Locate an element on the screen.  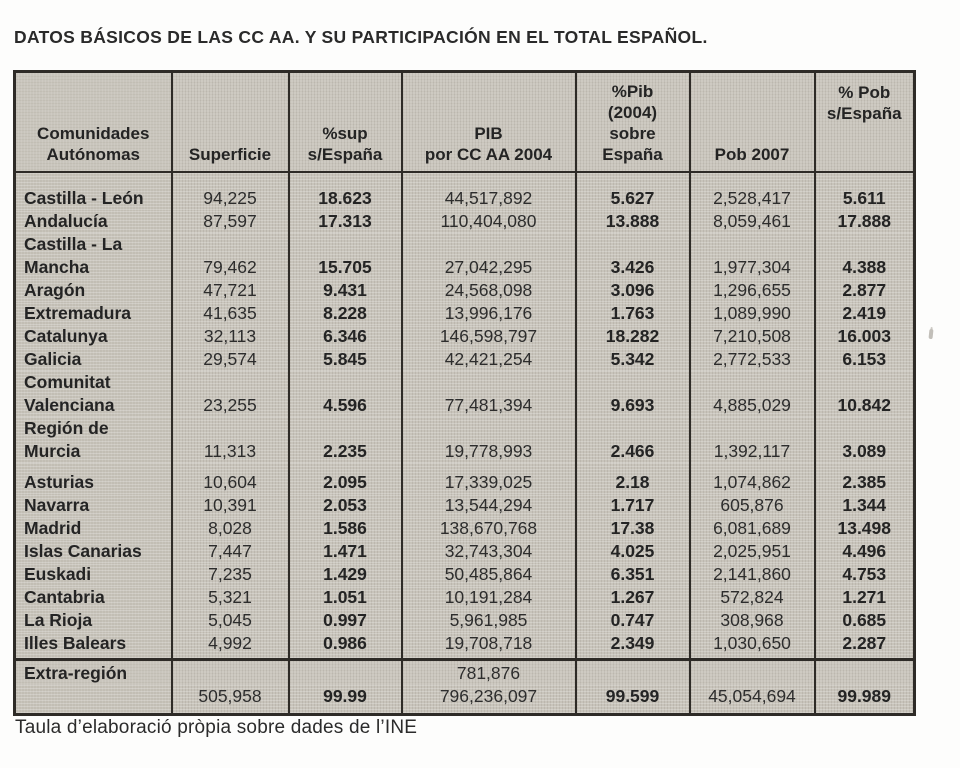
cell-pct-pib: 0.747 is located at coordinates (632, 620).